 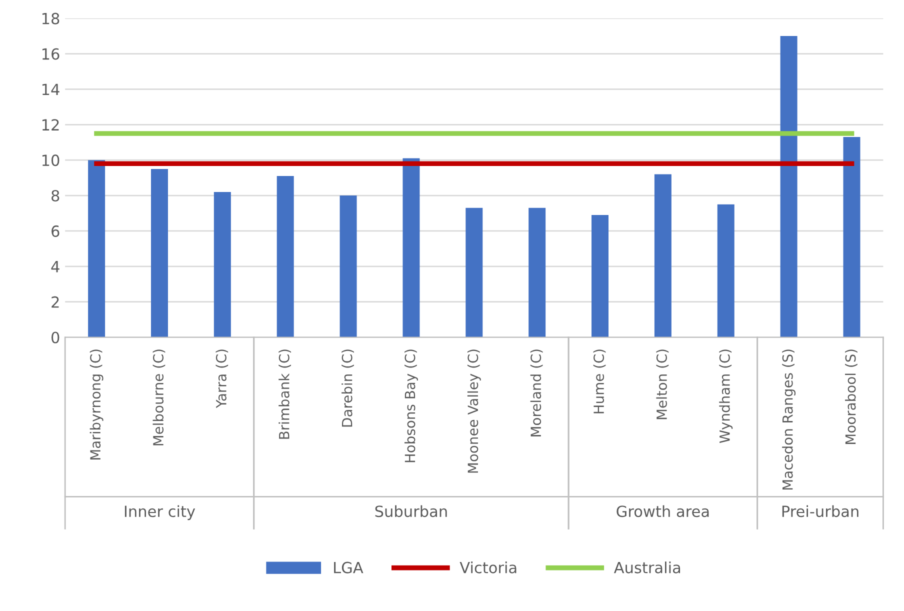 I want to click on x-tick-label: Melton (C), so click(x=662, y=385).